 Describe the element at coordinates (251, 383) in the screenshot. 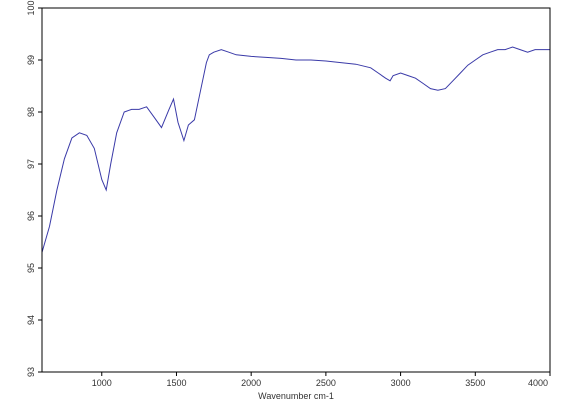

I see `x-tick-label: 2000` at that location.